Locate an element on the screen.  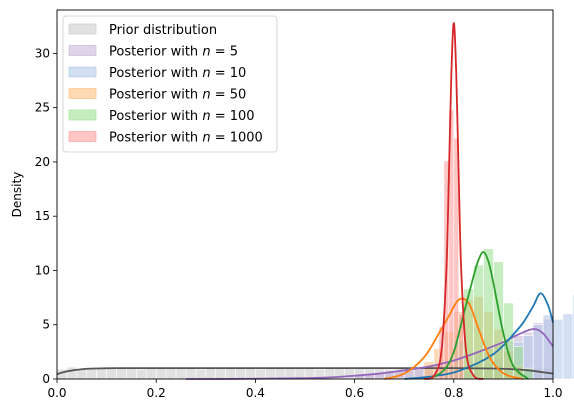
legend-label: Posterior with n = 50 is located at coordinates (177, 95).